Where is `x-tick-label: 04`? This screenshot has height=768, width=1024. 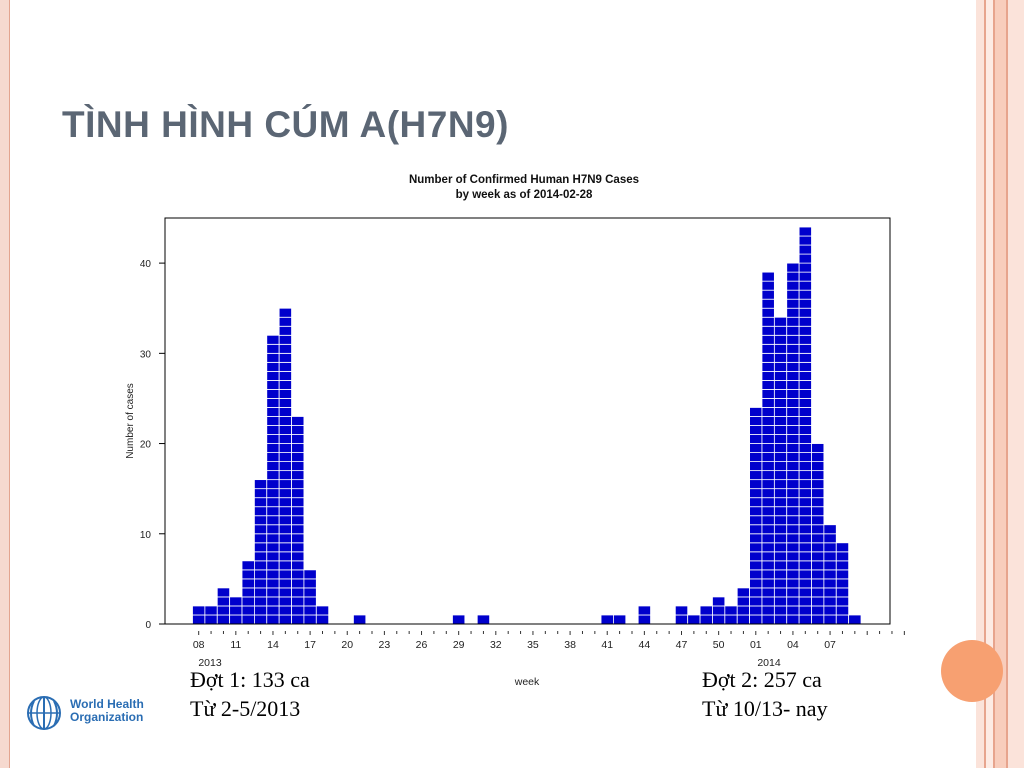 x-tick-label: 04 is located at coordinates (793, 645).